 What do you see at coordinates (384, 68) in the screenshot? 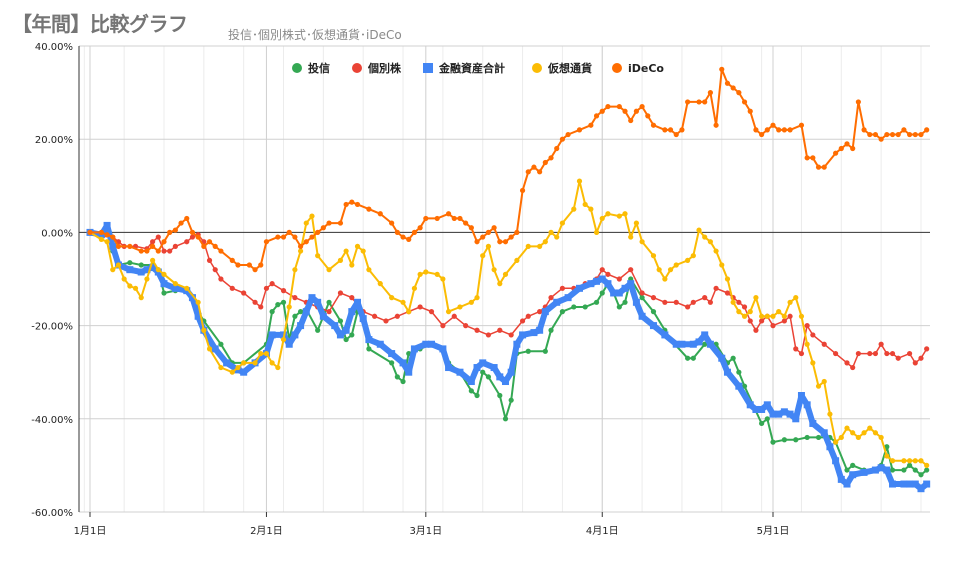
I see `legend-label: 個別株` at bounding box center [384, 68].